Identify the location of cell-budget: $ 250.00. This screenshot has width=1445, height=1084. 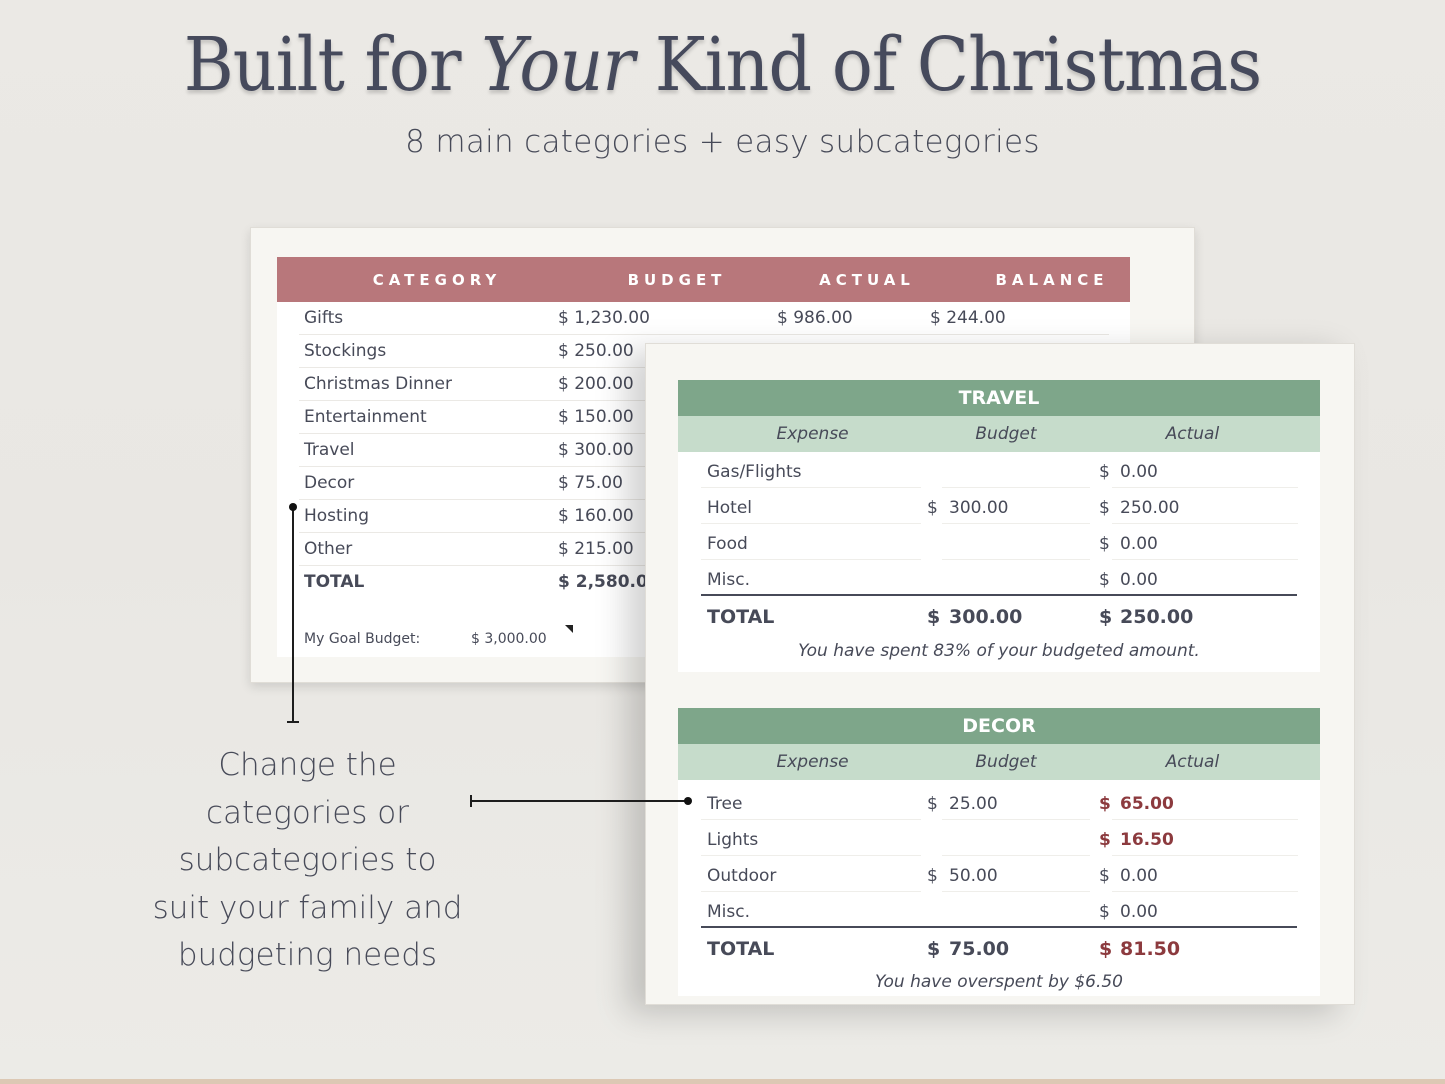
(596, 351).